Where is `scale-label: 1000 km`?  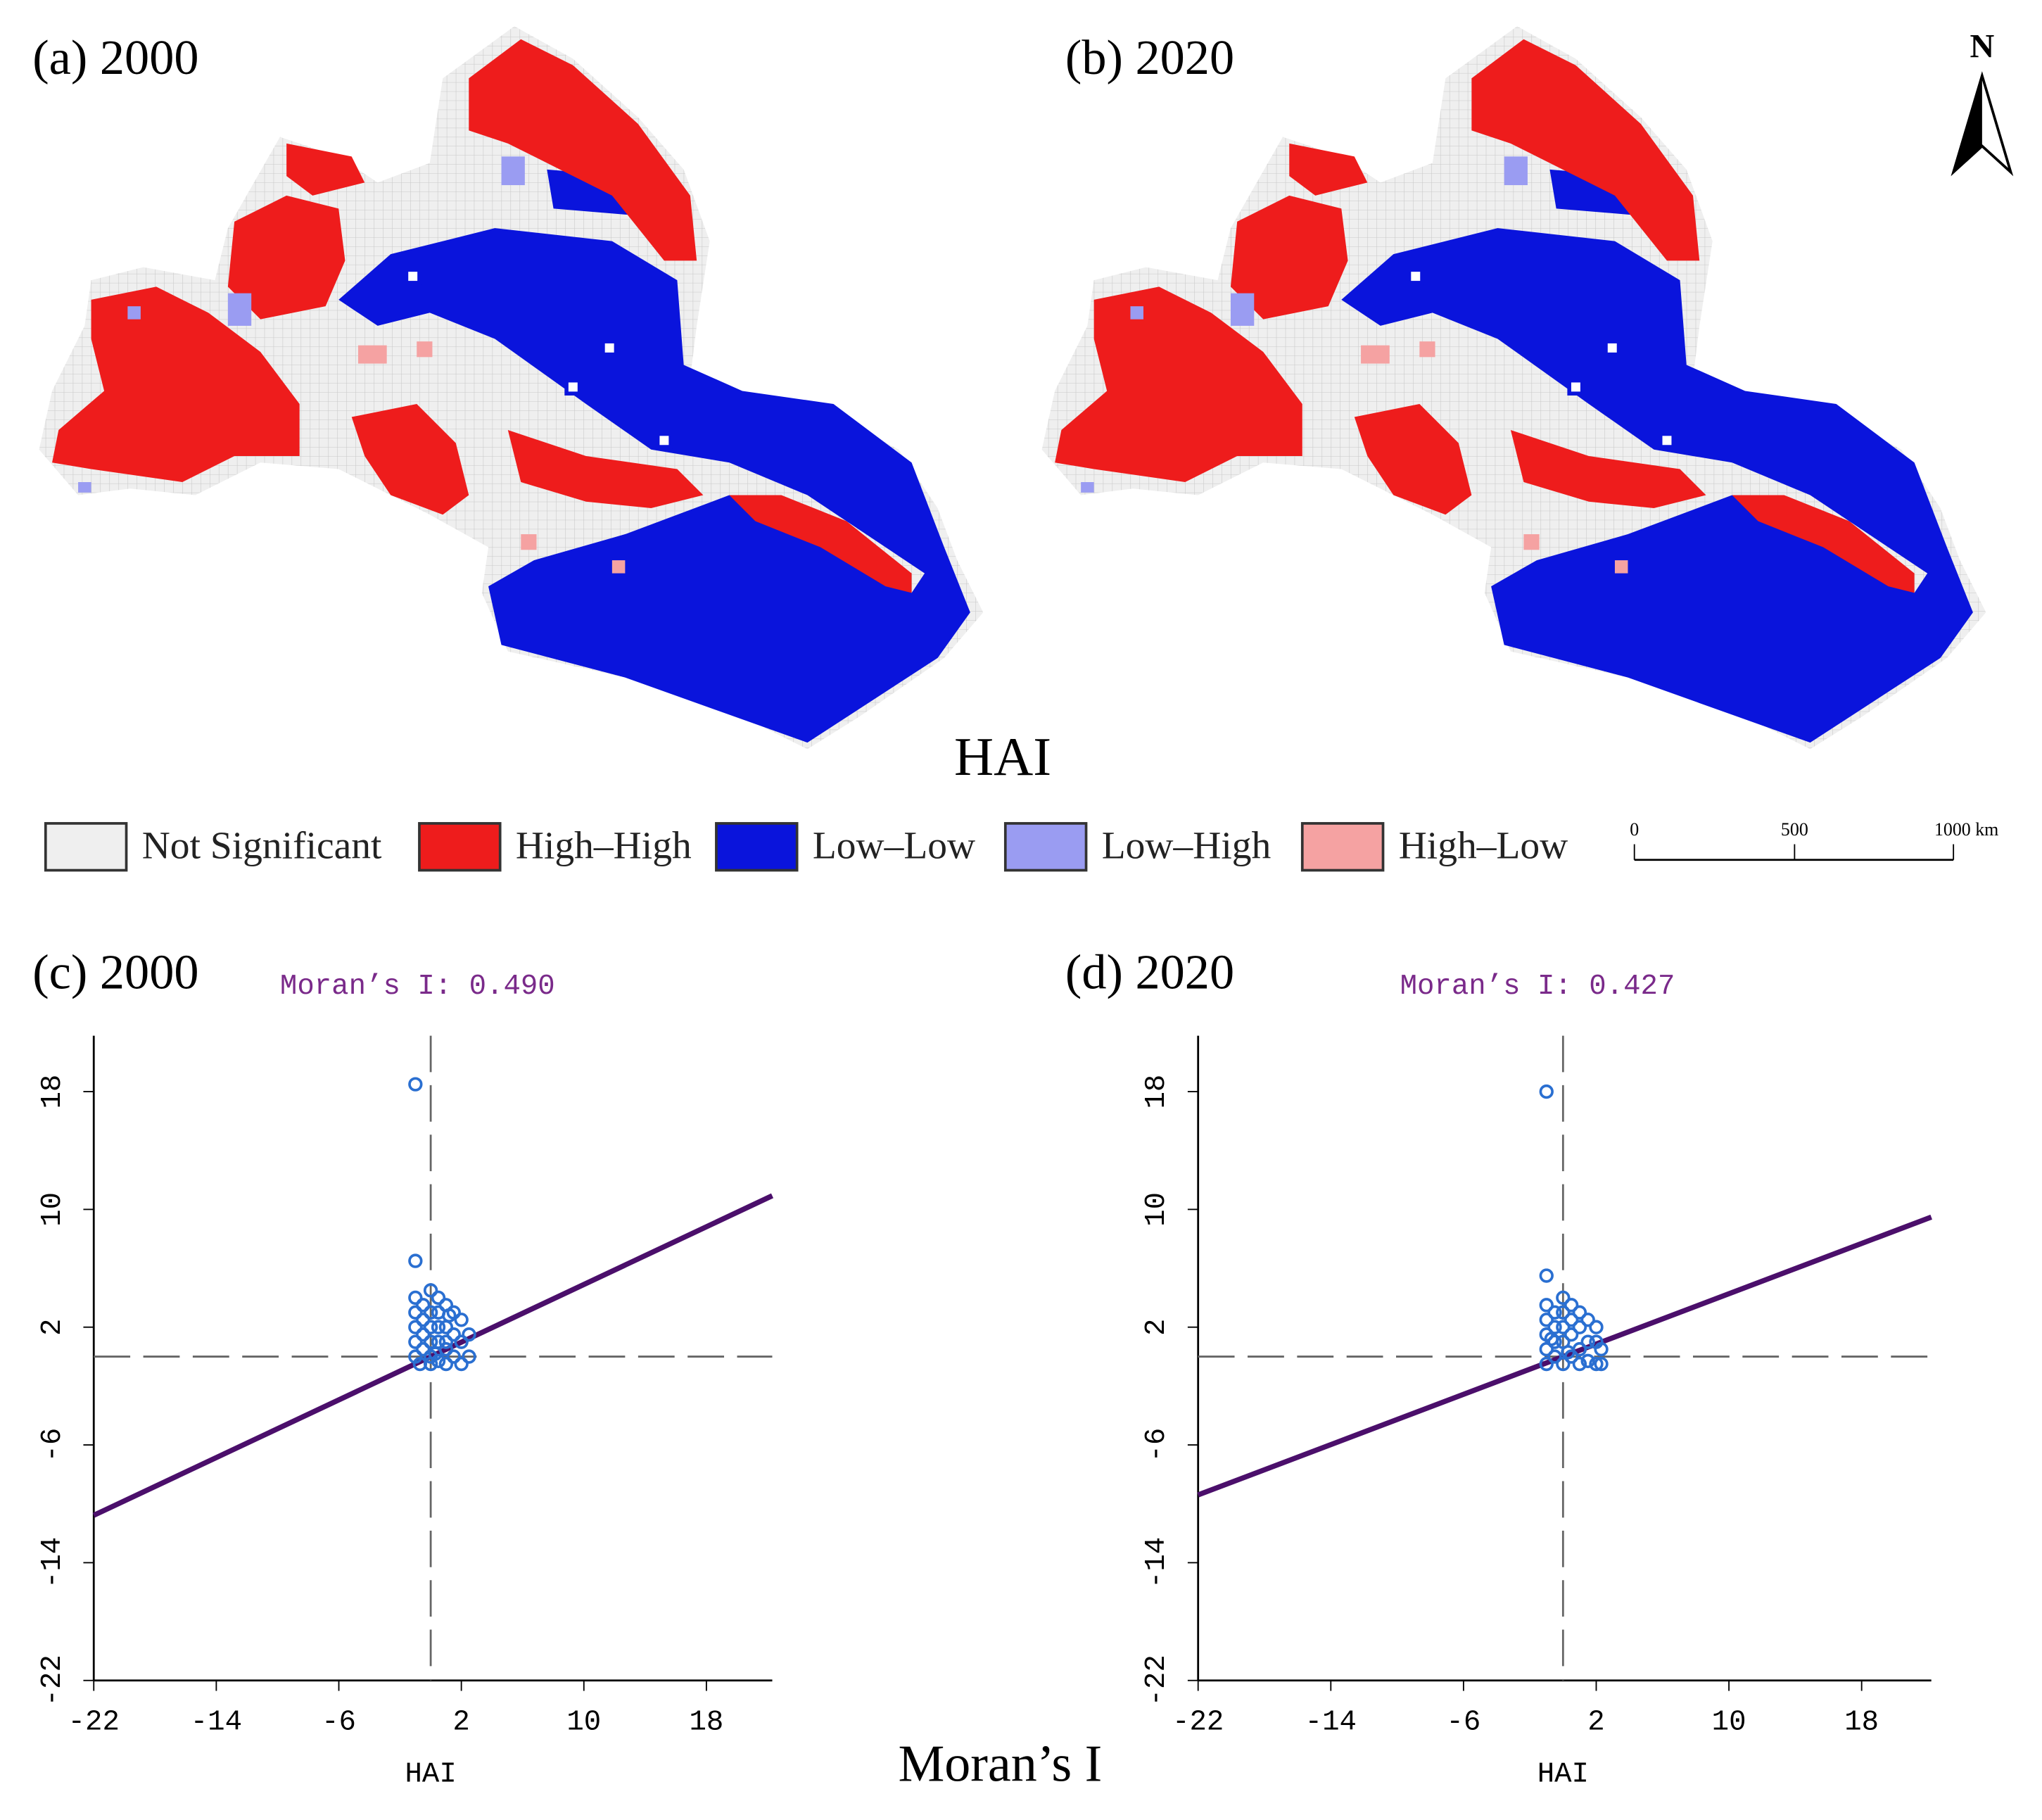 scale-label: 1000 km is located at coordinates (1966, 829).